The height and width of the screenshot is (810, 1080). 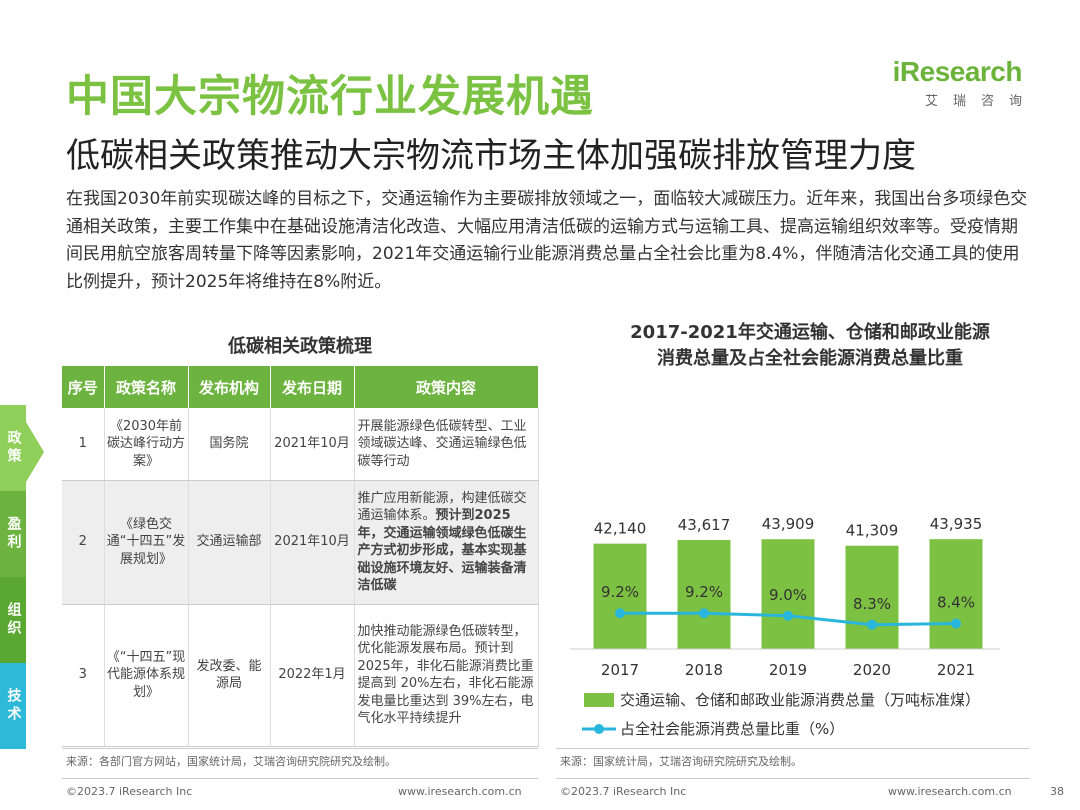 I want to click on logo-wordmark: iResearch, so click(x=957, y=71).